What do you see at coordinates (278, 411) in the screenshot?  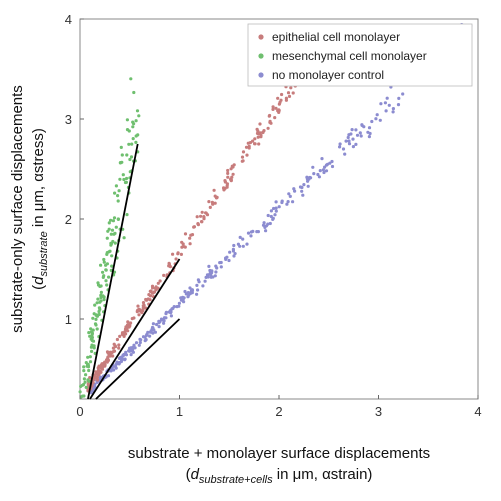 I see `x-tick-label: 2` at bounding box center [278, 411].